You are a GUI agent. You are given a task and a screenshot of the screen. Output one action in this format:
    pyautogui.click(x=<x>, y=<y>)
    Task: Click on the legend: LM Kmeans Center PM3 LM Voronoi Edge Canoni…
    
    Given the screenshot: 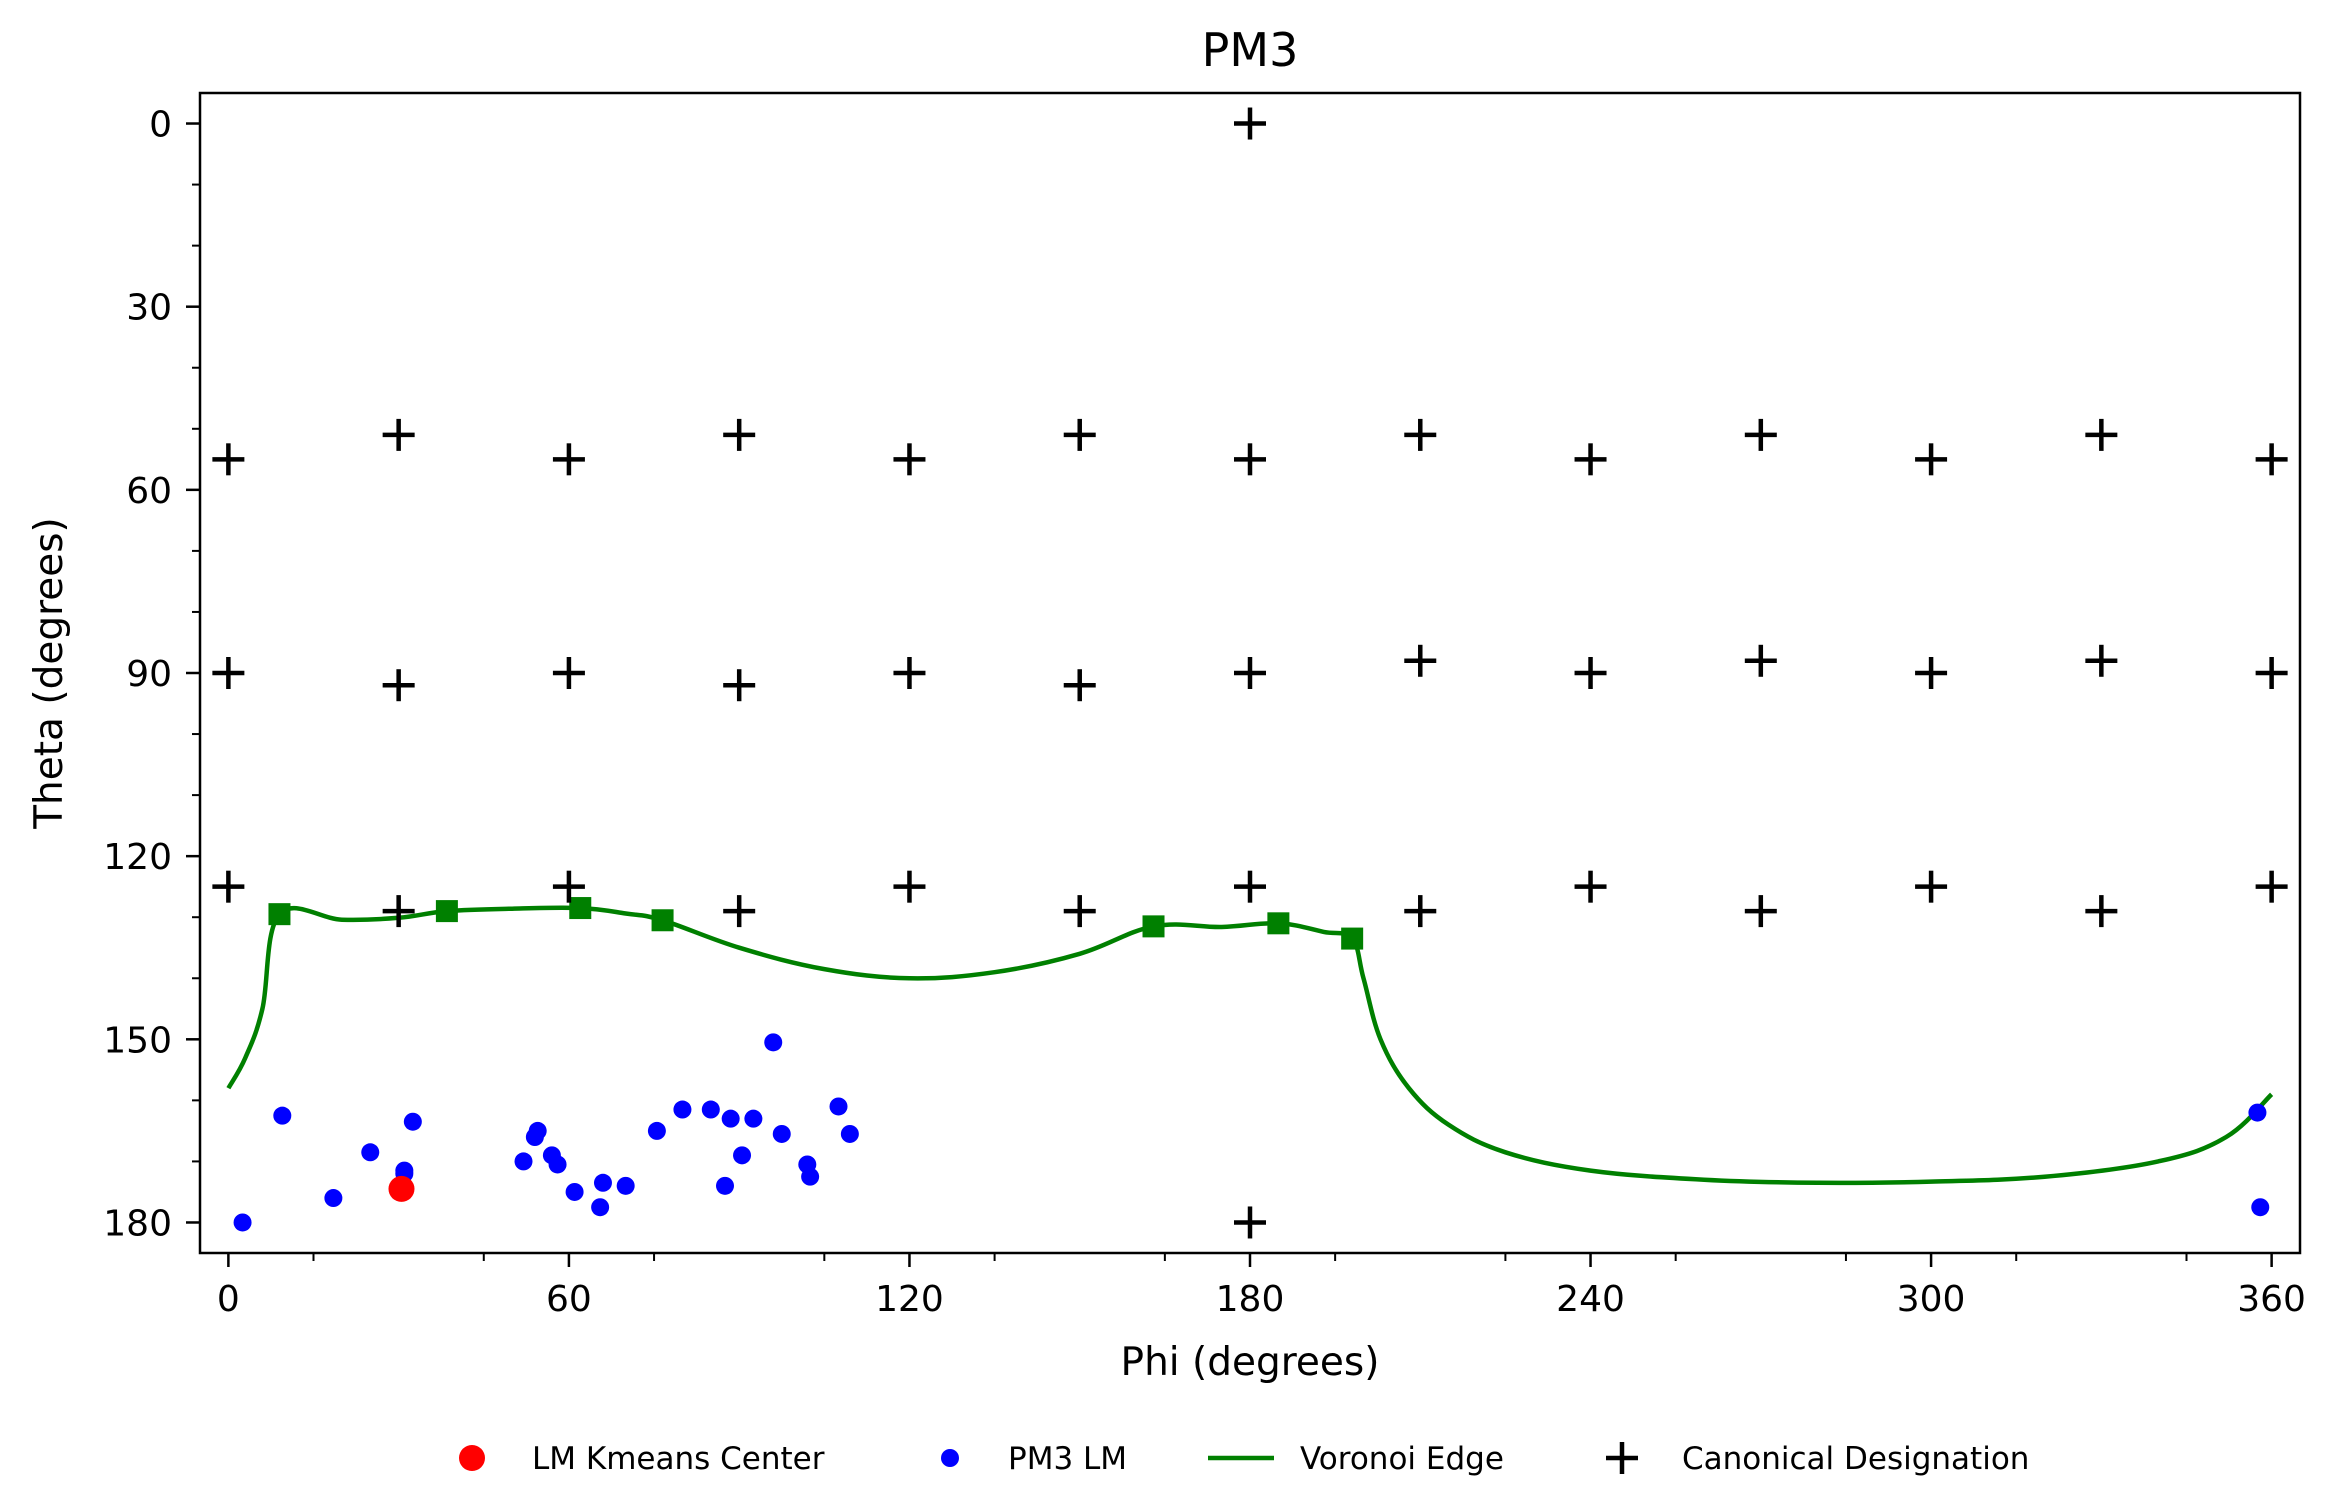 What is the action you would take?
    pyautogui.click(x=1244, y=1459)
    